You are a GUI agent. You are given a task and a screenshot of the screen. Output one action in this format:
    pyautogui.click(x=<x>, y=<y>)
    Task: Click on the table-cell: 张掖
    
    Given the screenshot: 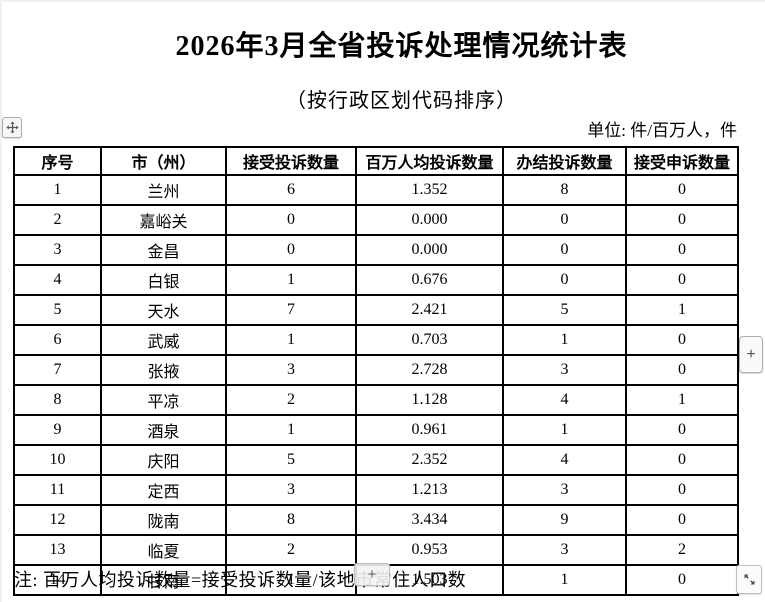 What is the action you would take?
    pyautogui.click(x=163, y=370)
    